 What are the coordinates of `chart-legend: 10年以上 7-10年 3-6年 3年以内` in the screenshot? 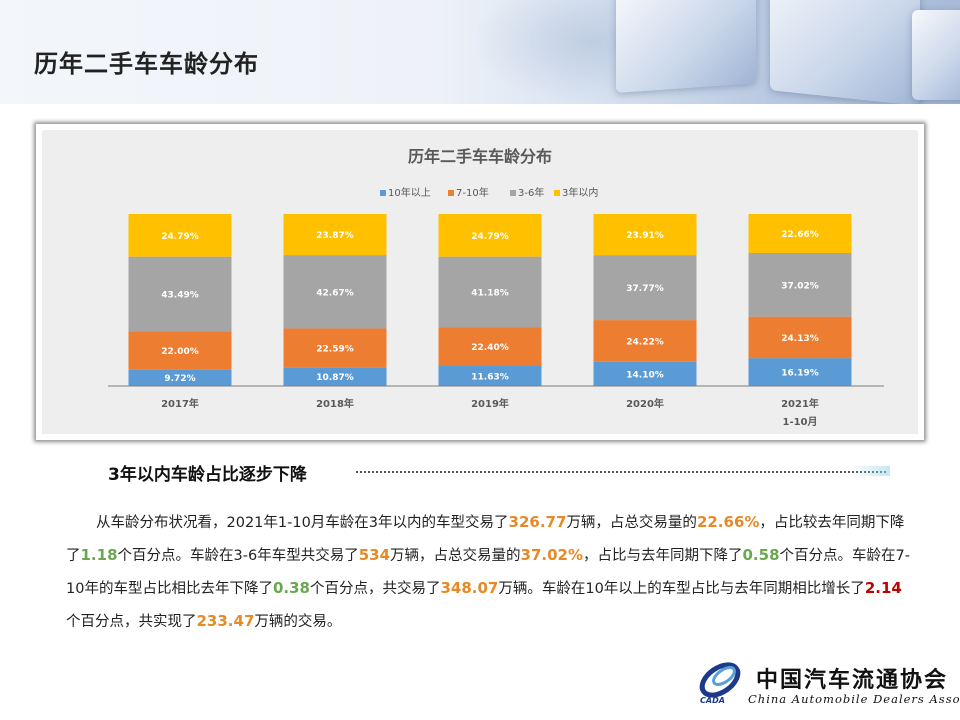 It's located at (489, 192).